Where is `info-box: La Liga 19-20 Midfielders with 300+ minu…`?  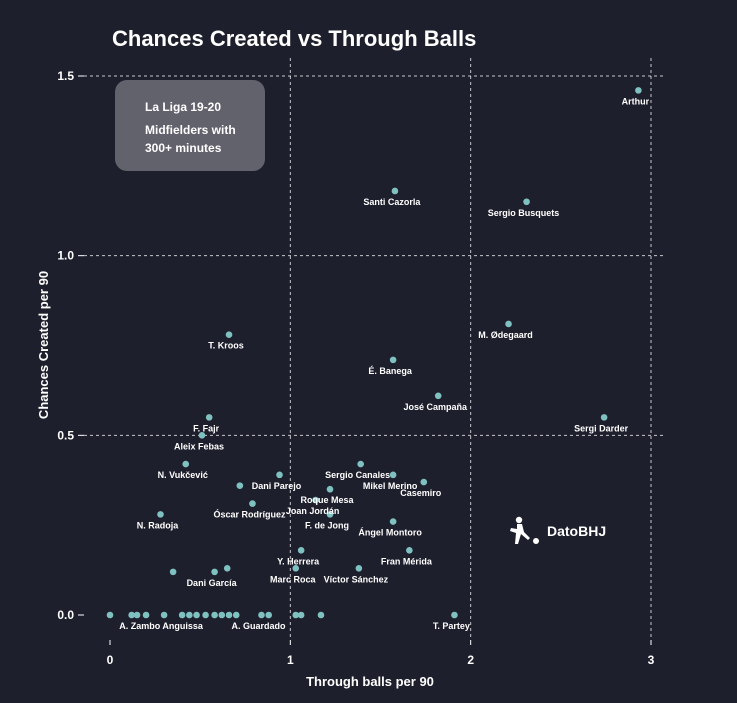 info-box: La Liga 19-20 Midfielders with 300+ minu… is located at coordinates (190, 125).